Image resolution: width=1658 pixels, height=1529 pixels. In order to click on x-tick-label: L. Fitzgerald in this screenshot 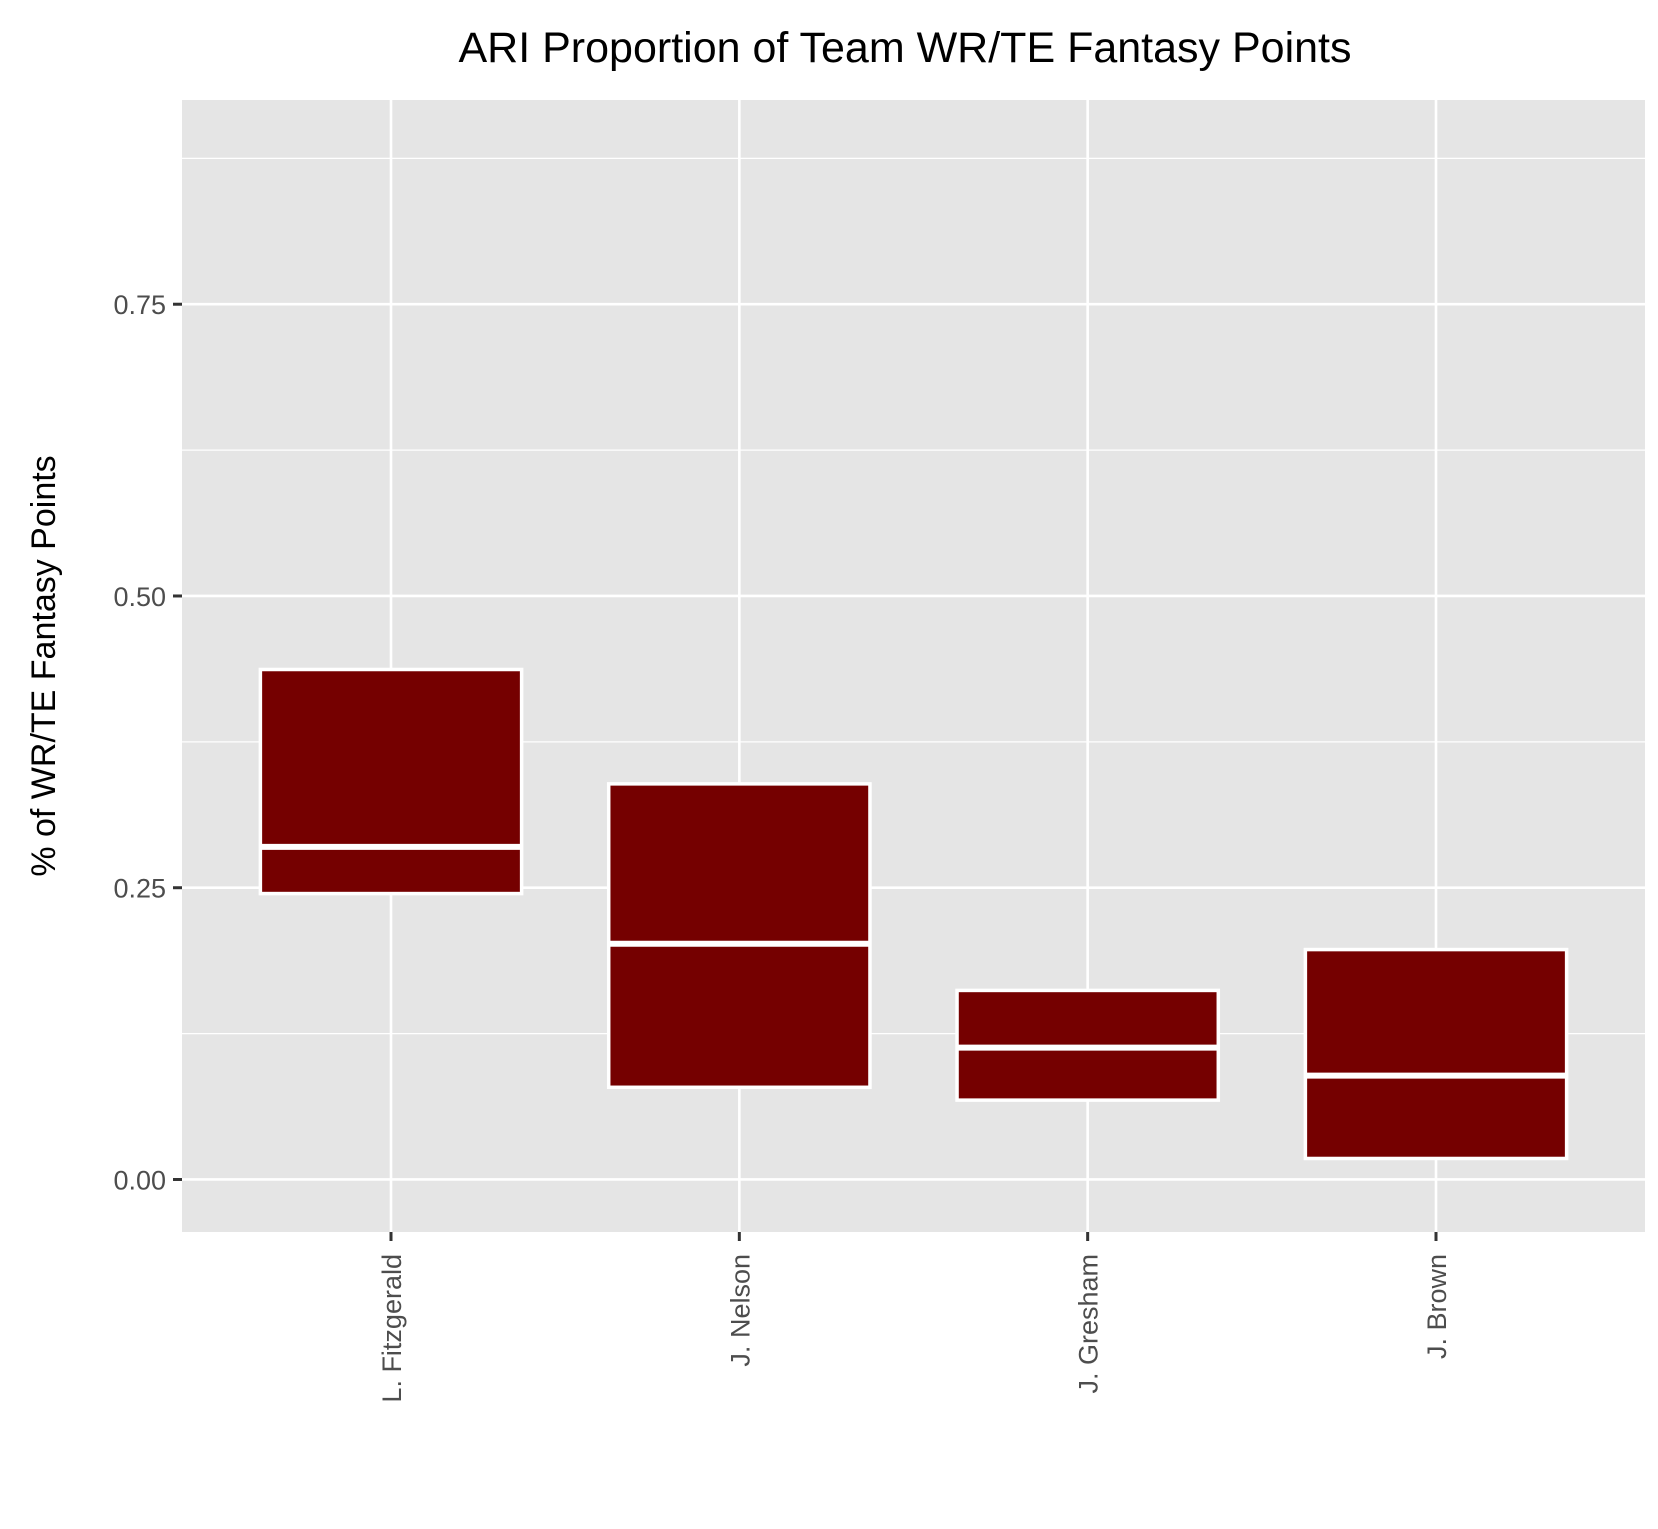, I will do `click(392, 1328)`.